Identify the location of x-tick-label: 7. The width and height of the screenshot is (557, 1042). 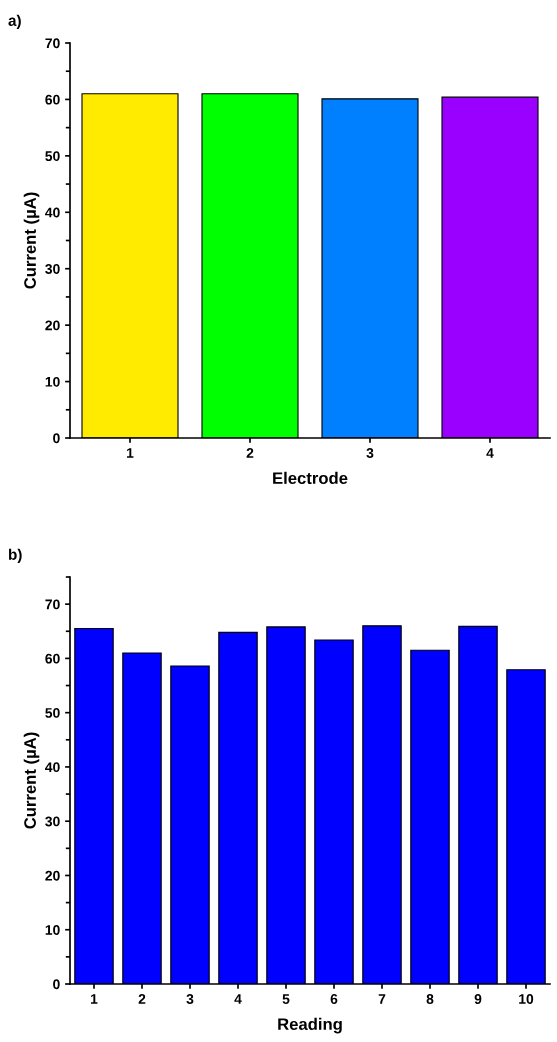
(382, 999).